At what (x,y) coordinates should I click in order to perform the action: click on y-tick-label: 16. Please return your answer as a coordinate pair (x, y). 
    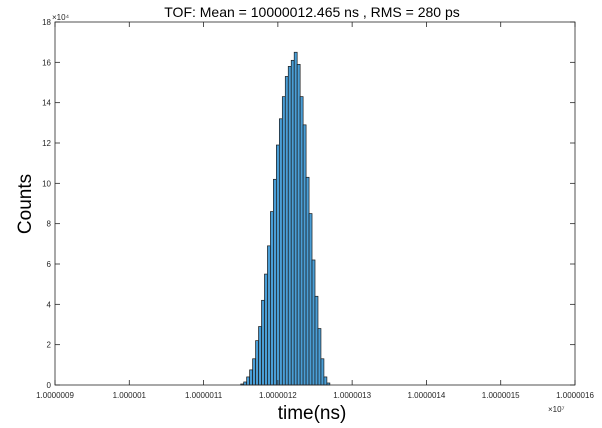
    Looking at the image, I should click on (46, 62).